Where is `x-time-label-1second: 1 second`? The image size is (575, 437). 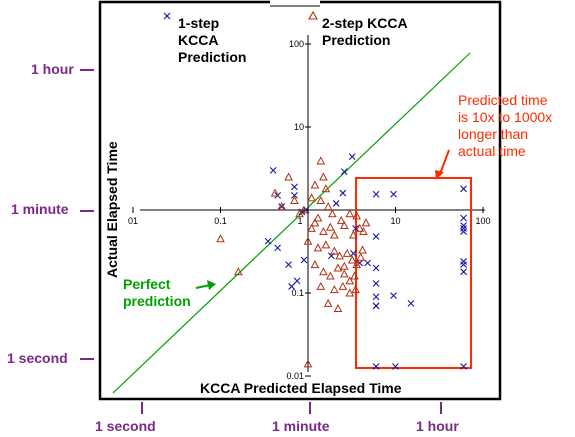 x-time-label-1second: 1 second is located at coordinates (125, 426).